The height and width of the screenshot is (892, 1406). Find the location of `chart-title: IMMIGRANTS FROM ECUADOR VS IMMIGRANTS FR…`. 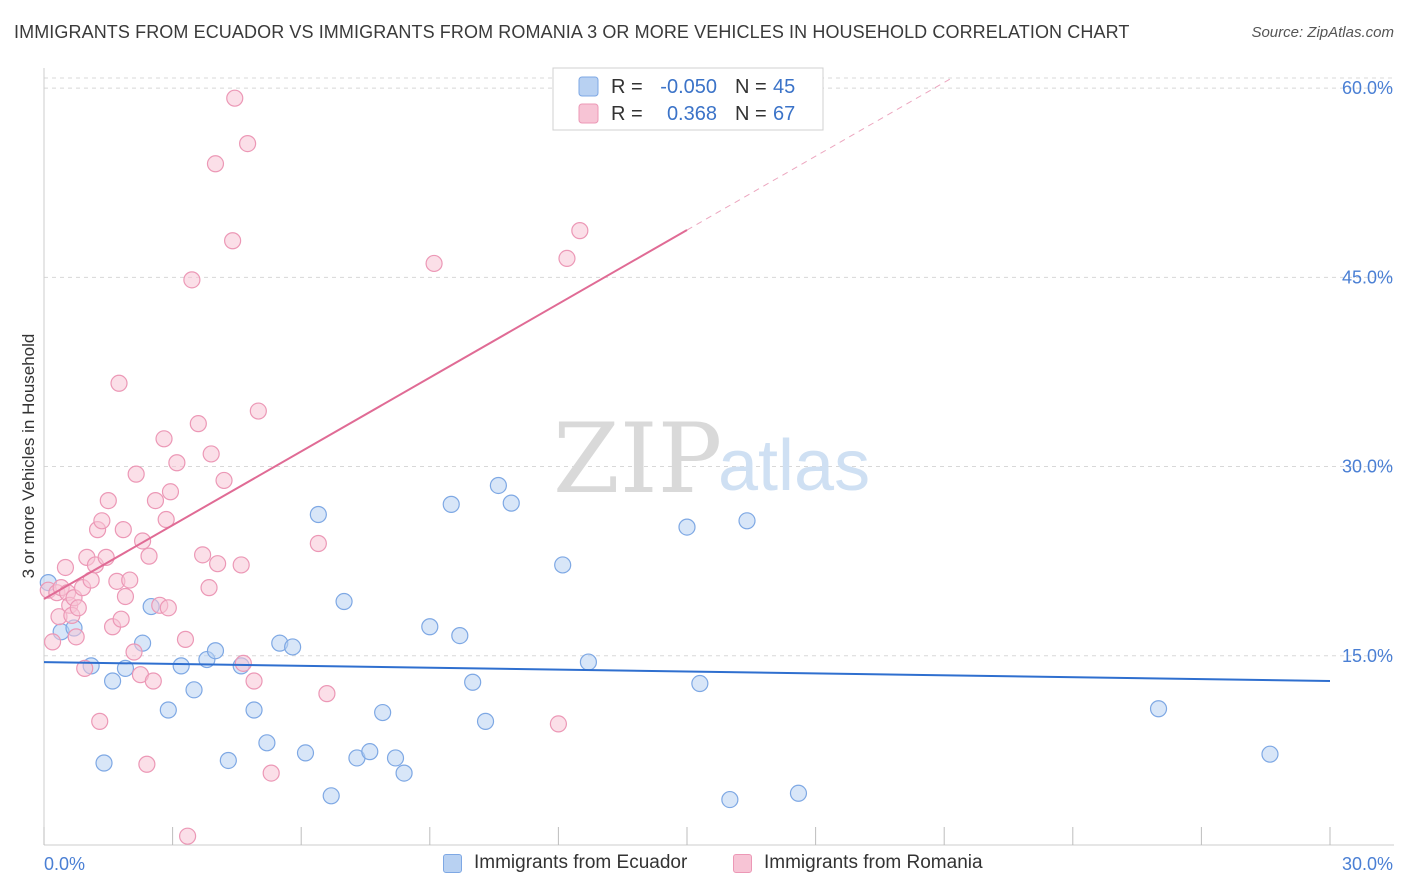

chart-title: IMMIGRANTS FROM ECUADOR VS IMMIGRANTS FR… is located at coordinates (572, 32).